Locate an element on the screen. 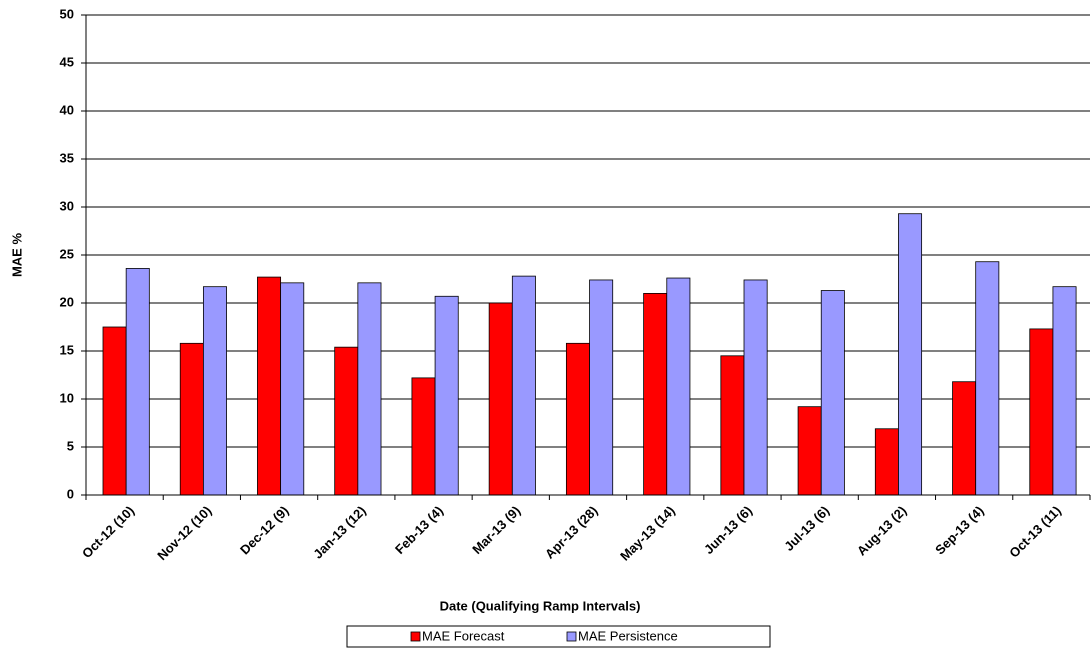  y-tick-label: 40 is located at coordinates (67, 109).